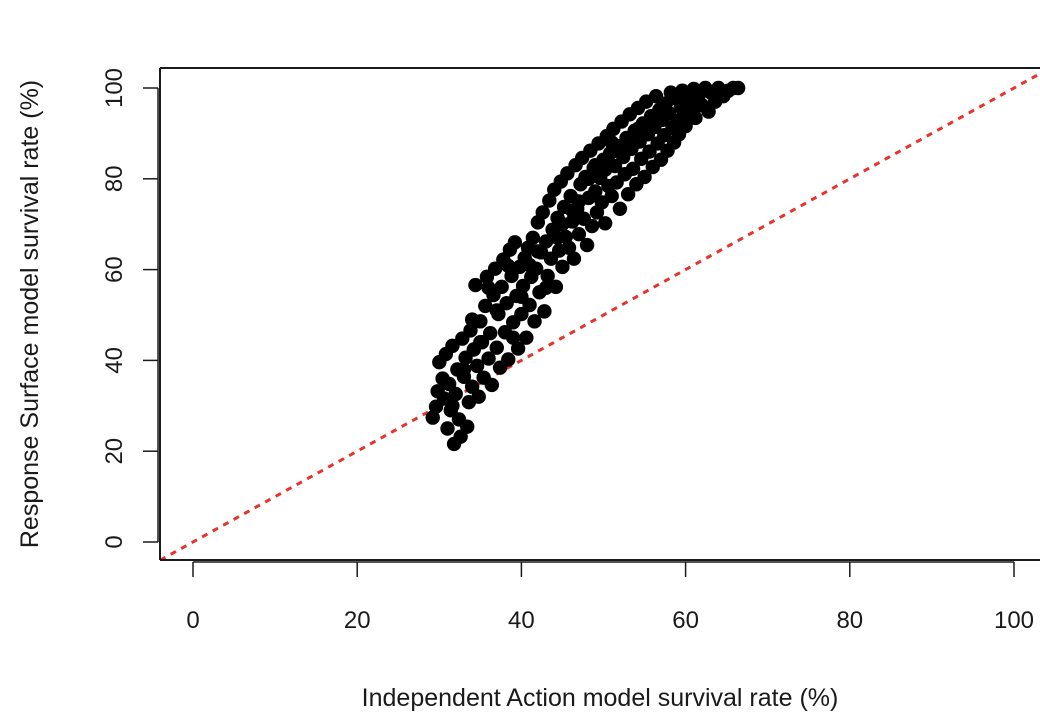 Image resolution: width=1040 pixels, height=716 pixels. I want to click on y-tick-label: 100, so click(114, 88).